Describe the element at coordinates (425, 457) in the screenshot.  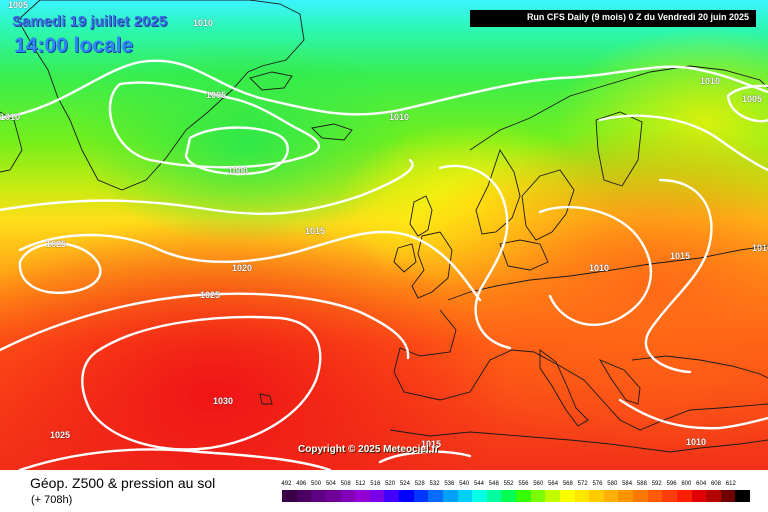
I see `isobar-1015-south` at that location.